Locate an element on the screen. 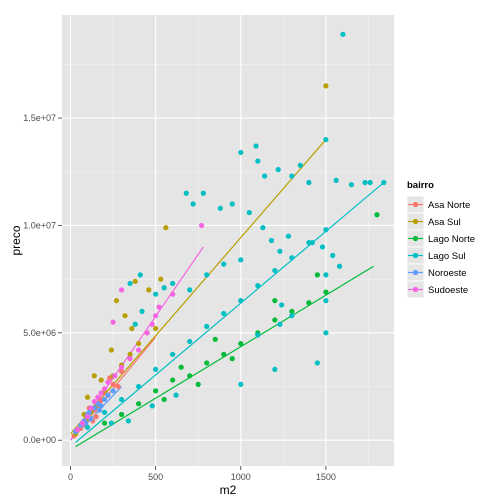 The image size is (504, 504). x-axis-title: m2 is located at coordinates (228, 490).